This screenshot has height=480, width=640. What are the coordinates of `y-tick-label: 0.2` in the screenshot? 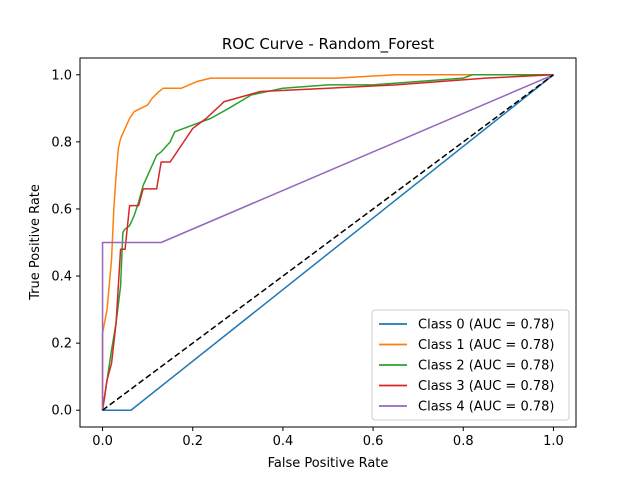 It's located at (61, 344).